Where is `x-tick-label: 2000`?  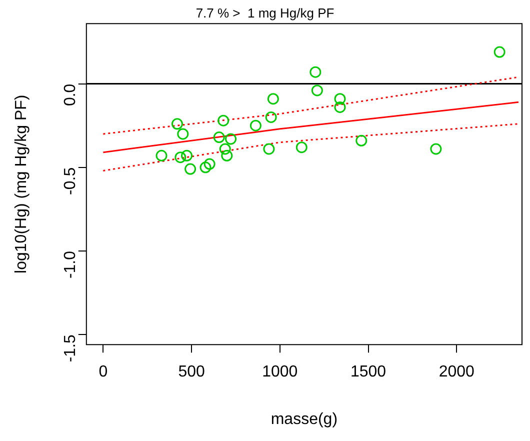 x-tick-label: 2000 is located at coordinates (456, 372).